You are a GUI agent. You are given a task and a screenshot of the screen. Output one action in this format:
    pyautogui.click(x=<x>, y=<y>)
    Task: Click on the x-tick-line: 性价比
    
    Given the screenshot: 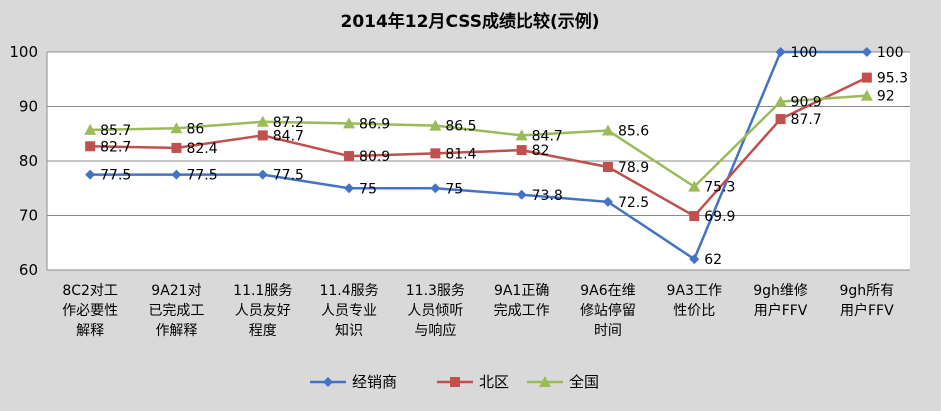 What is the action you would take?
    pyautogui.click(x=694, y=311)
    